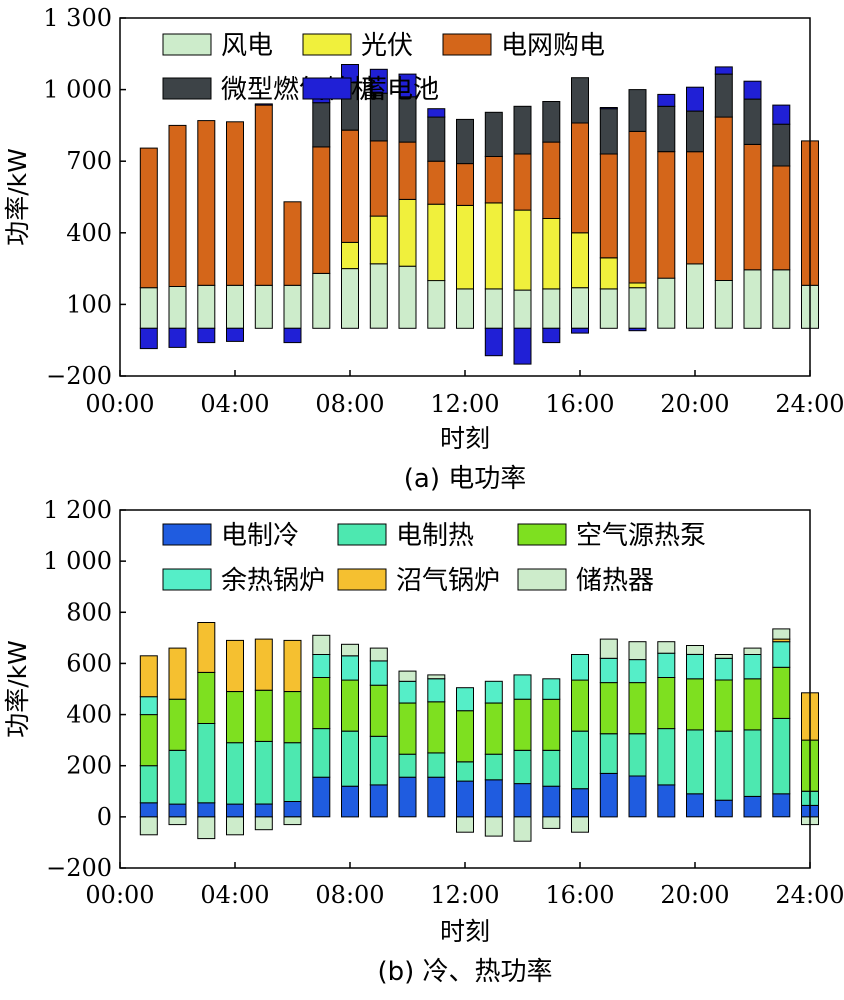 The width and height of the screenshot is (844, 1000). What do you see at coordinates (89, 663) in the screenshot?
I see `y-tick-label: 600` at bounding box center [89, 663].